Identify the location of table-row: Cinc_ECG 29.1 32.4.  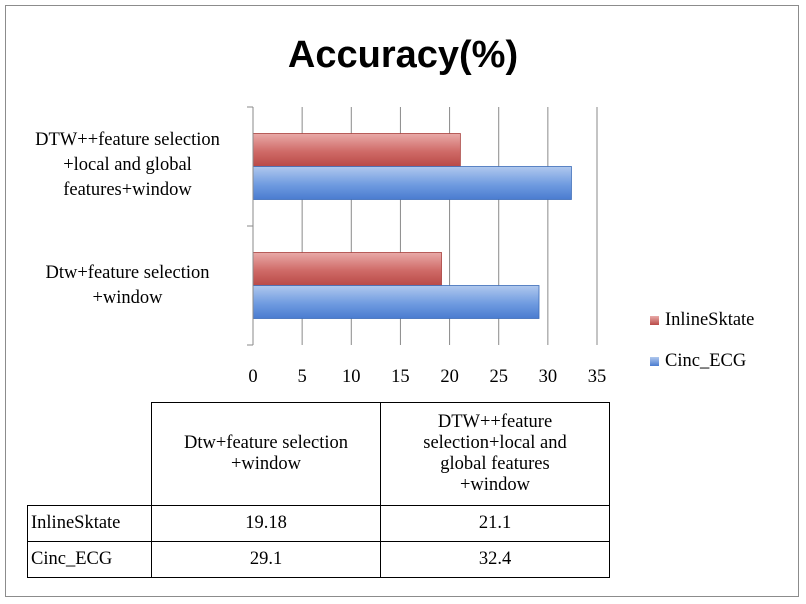
(318, 559).